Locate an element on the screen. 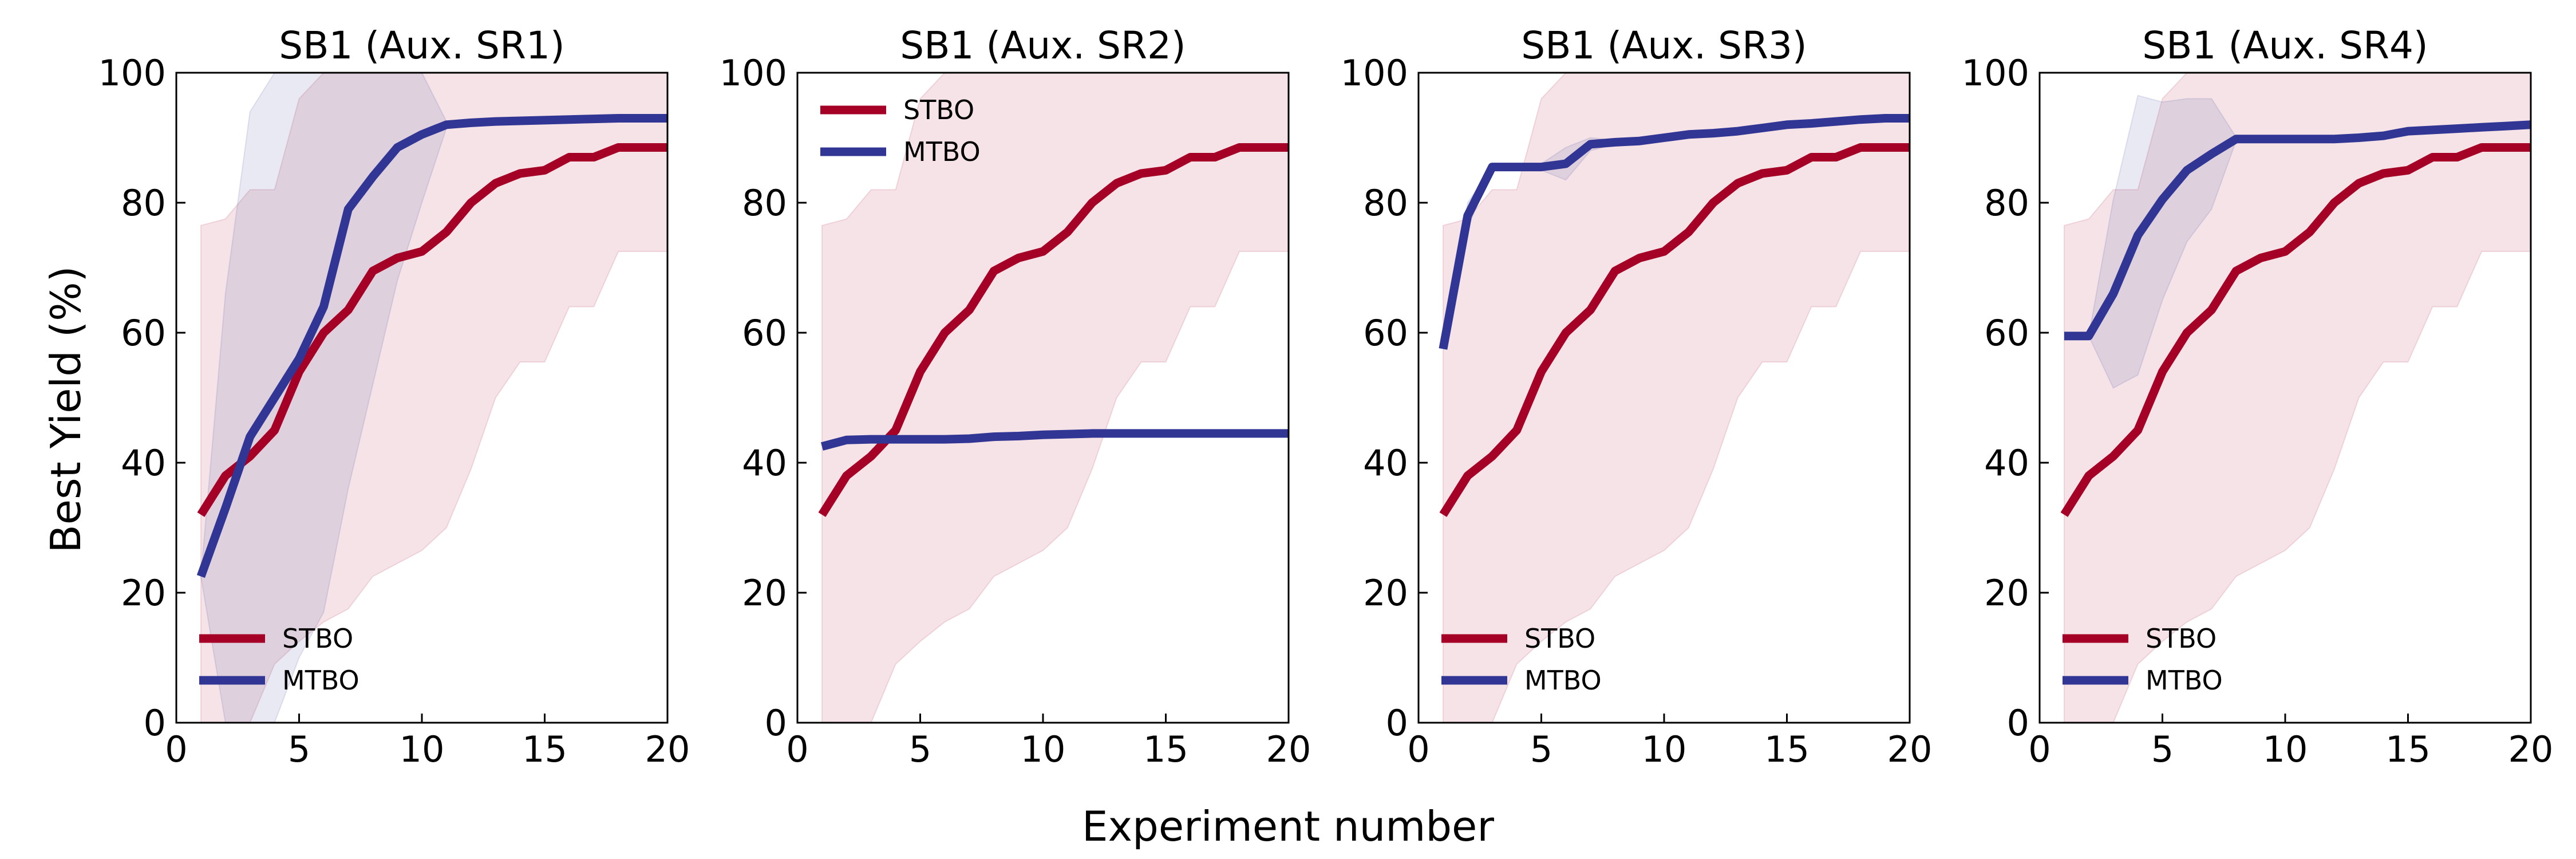 The height and width of the screenshot is (859, 2576). figure-xlabel: Experiment number is located at coordinates (1288, 826).